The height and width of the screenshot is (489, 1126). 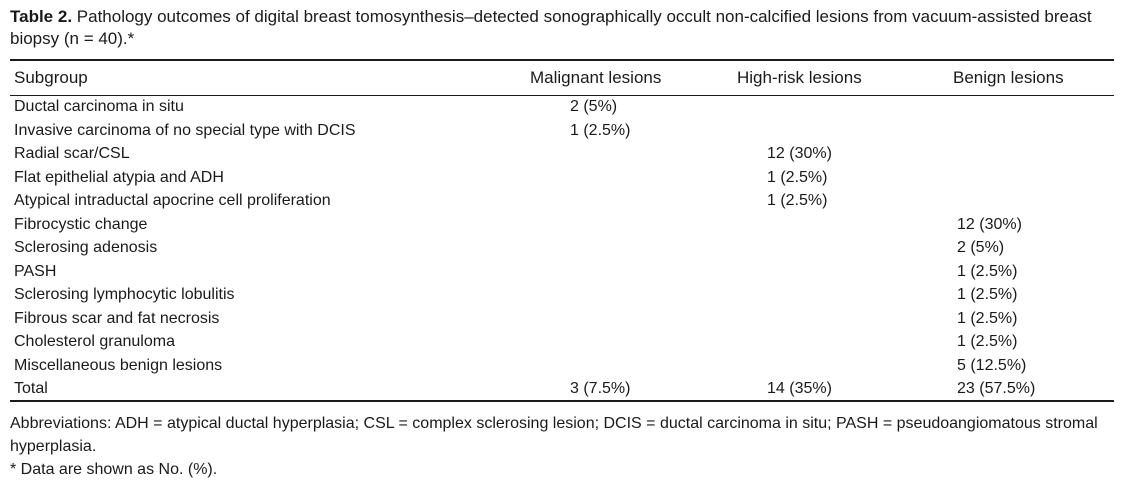 I want to click on cell-benign: 2 (5%), so click(x=981, y=247).